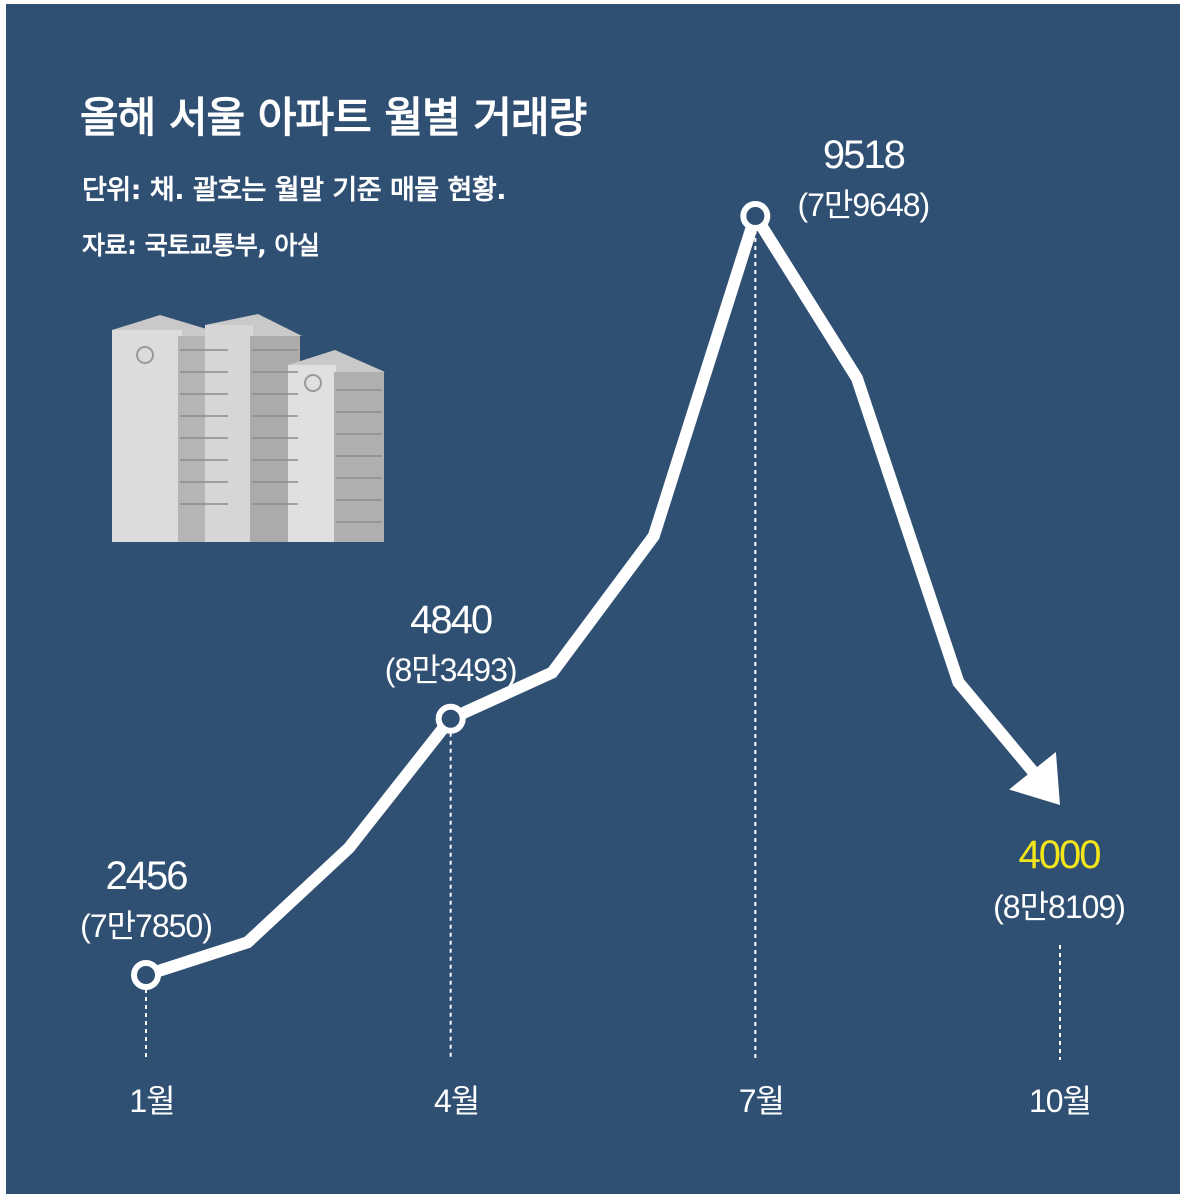 The height and width of the screenshot is (1199, 1186). Describe the element at coordinates (1060, 855) in the screenshot. I see `data-value-label: 4000` at that location.